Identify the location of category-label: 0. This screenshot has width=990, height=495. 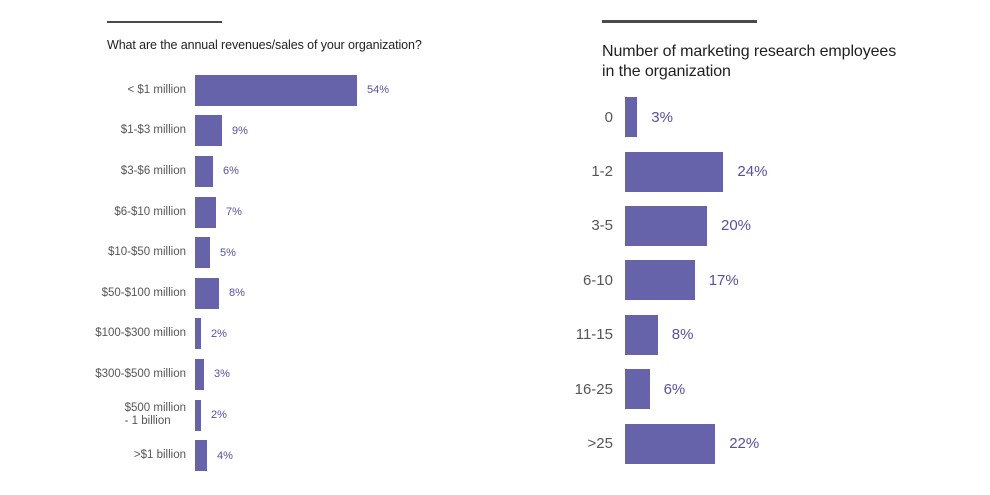
(608, 117).